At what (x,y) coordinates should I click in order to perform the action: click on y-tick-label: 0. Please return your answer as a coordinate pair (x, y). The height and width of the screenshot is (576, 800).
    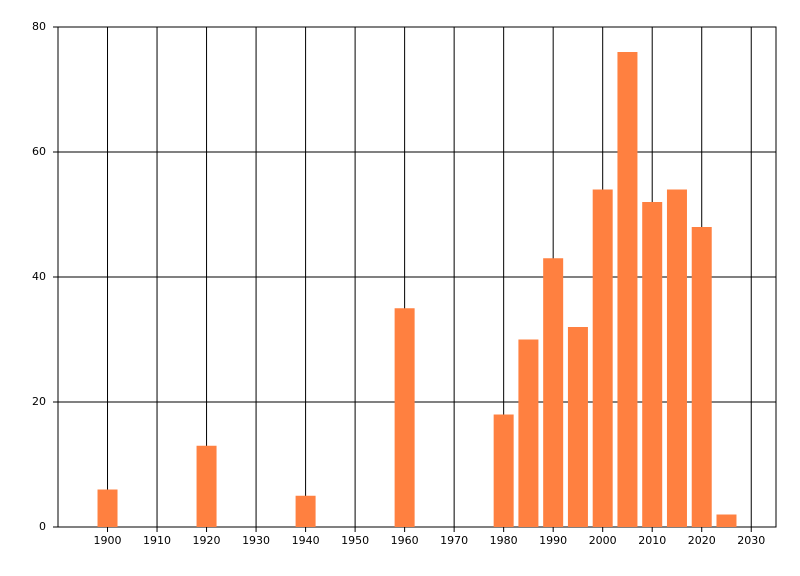
    Looking at the image, I should click on (42, 526).